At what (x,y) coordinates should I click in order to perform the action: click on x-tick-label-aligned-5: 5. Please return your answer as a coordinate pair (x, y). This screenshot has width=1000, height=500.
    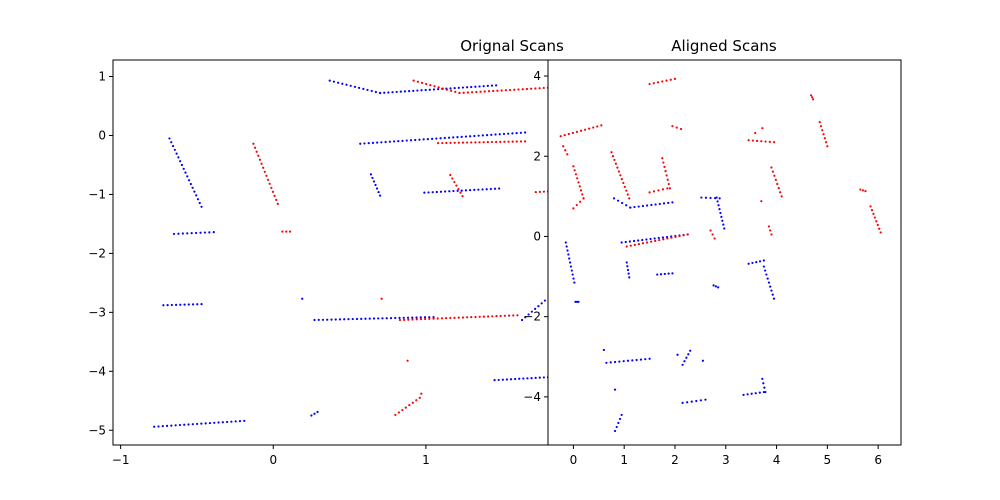
    Looking at the image, I should click on (828, 460).